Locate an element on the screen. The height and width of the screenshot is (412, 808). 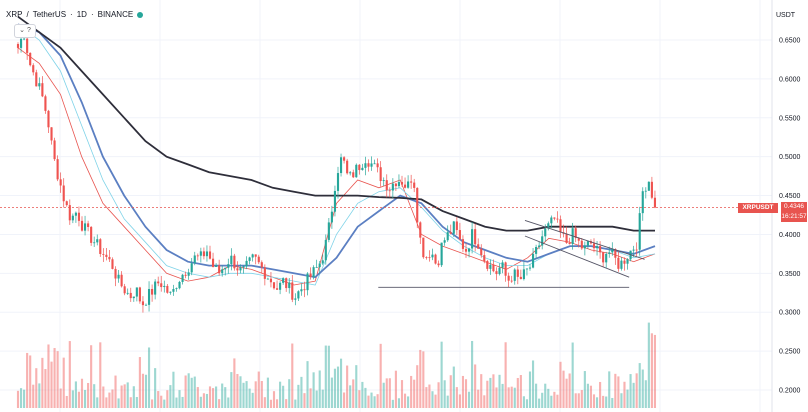
price-scale-label: 0.6500 is located at coordinates (790, 41).